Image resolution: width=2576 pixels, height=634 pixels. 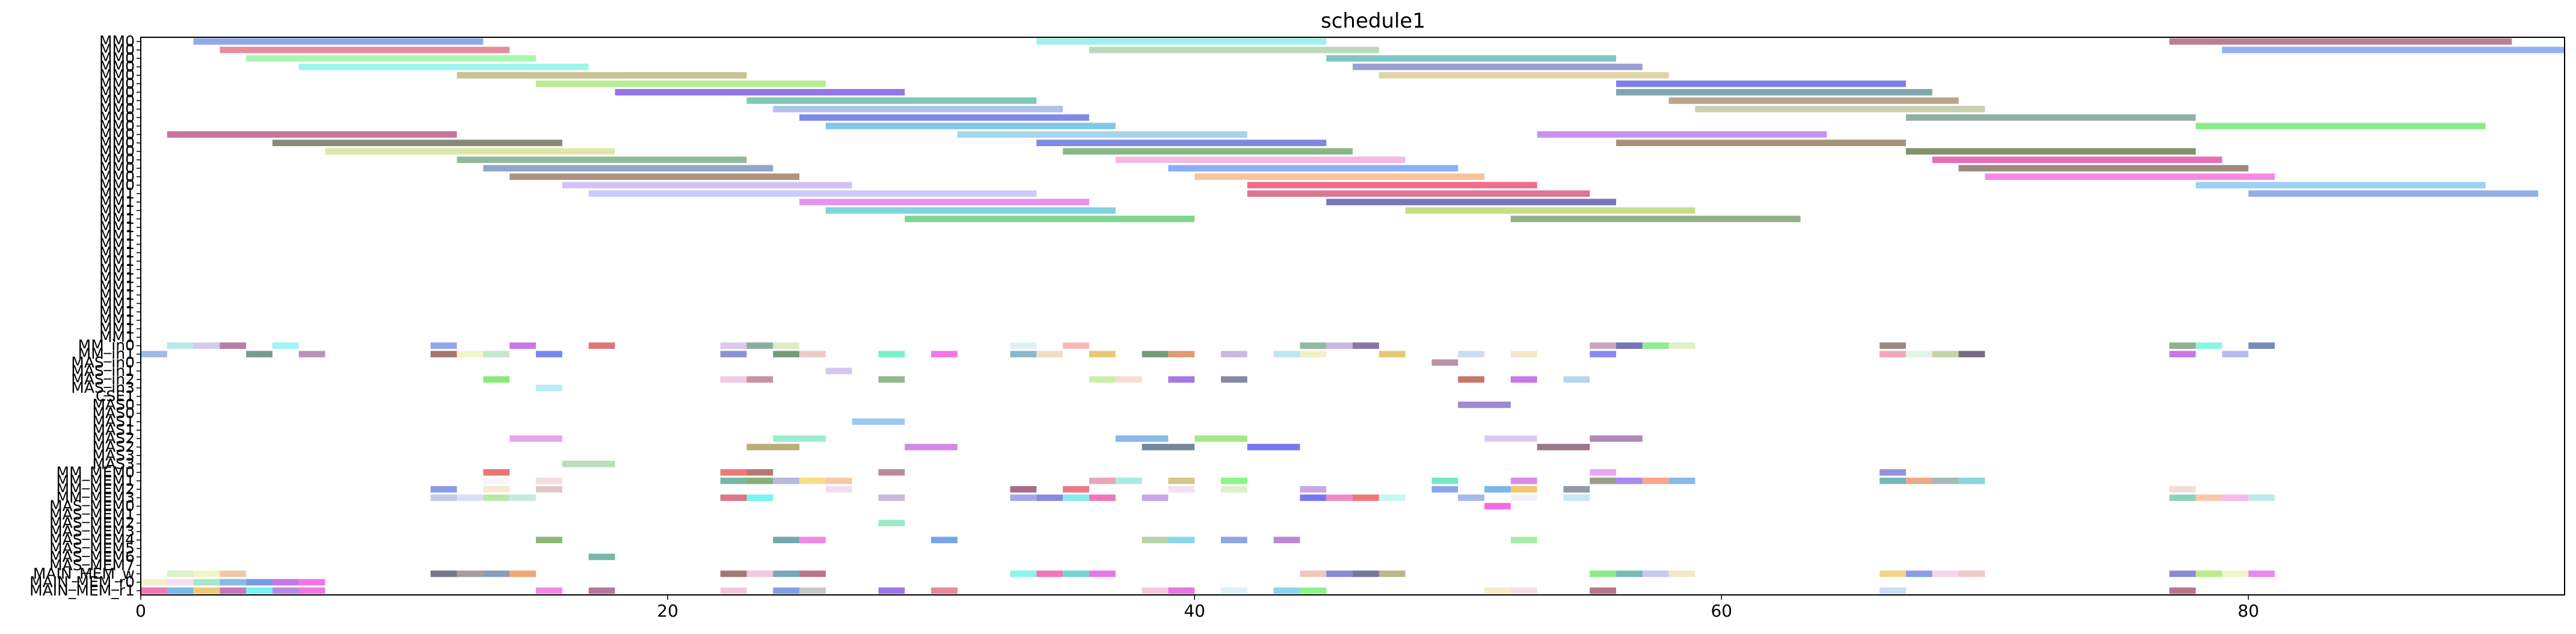 What do you see at coordinates (92, 549) in the screenshot?
I see `y-tick-label: MAS_MEM5` at bounding box center [92, 549].